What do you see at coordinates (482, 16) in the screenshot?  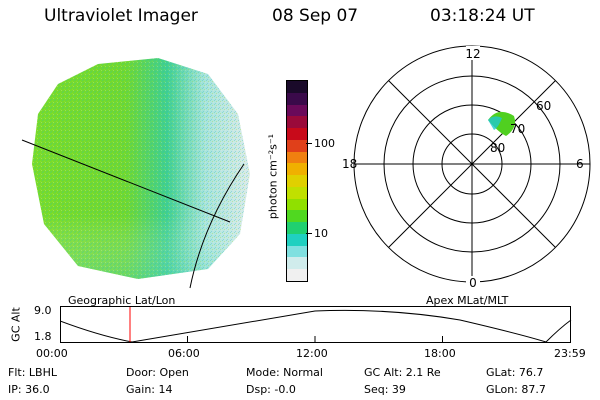 I see `time-label: 03:18:24 UT` at bounding box center [482, 16].